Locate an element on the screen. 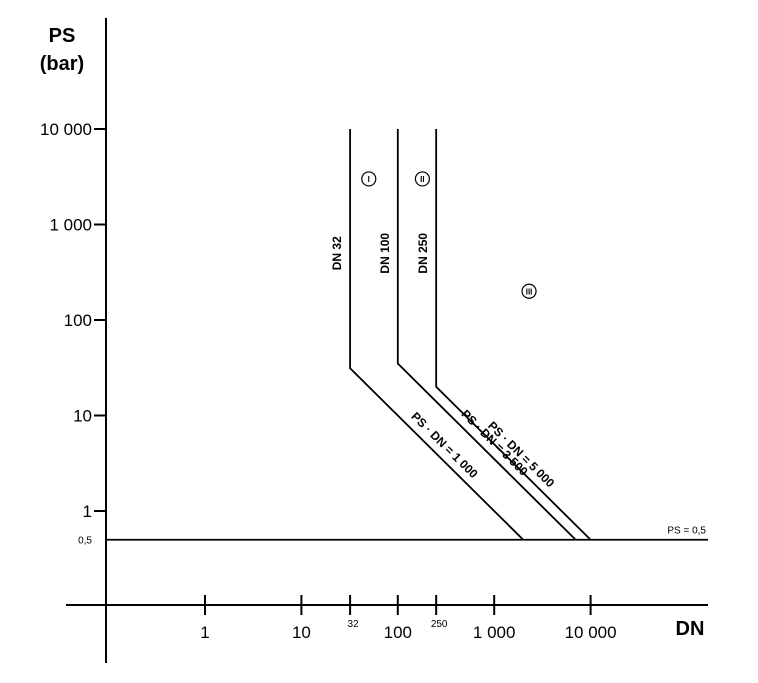 This screenshot has width=758, height=683. y-tick-label: 10 is located at coordinates (82, 416).